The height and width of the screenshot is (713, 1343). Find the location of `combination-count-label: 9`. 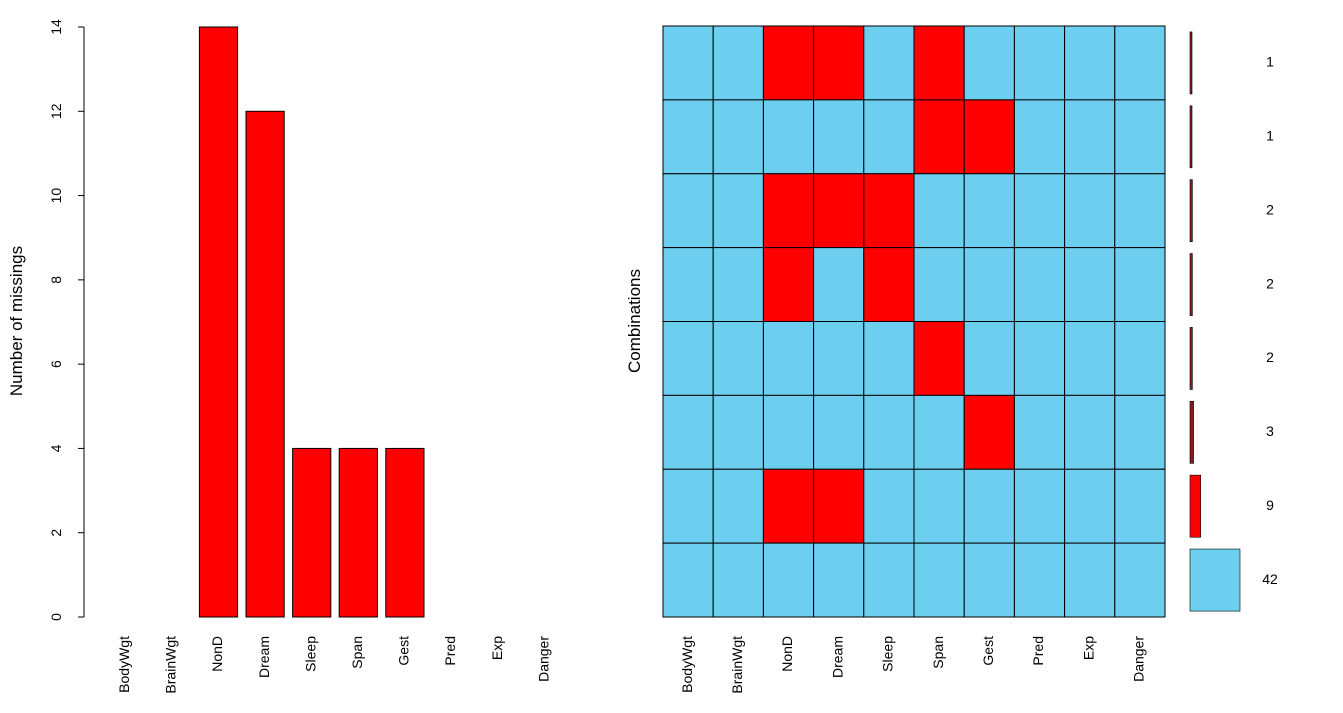

combination-count-label: 9 is located at coordinates (1270, 505).